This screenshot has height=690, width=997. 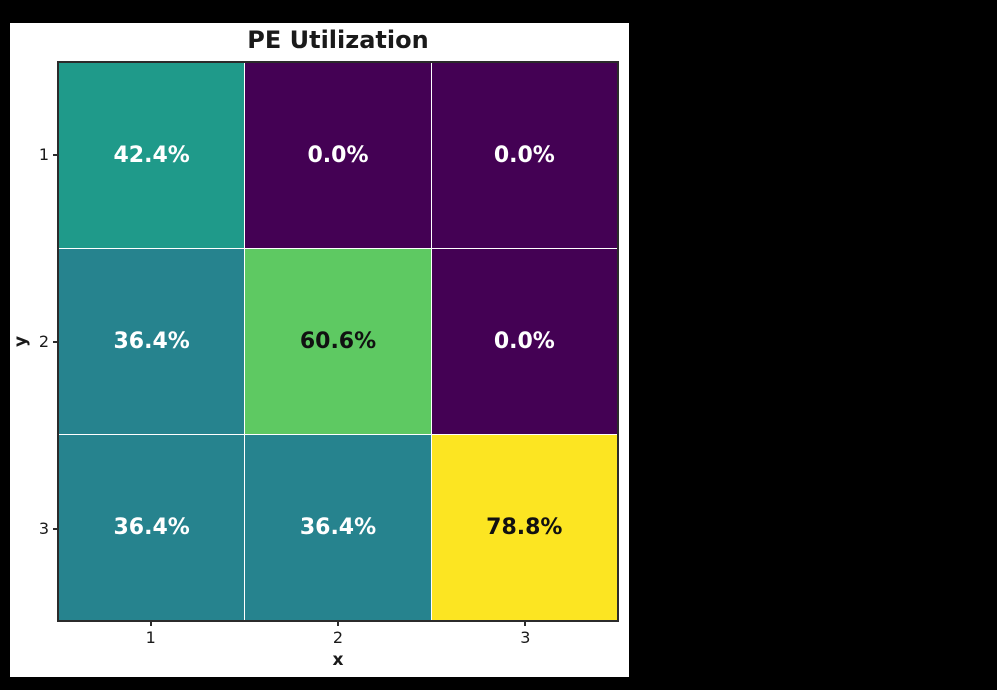 What do you see at coordinates (43, 528) in the screenshot?
I see `y-tick-label: 3` at bounding box center [43, 528].